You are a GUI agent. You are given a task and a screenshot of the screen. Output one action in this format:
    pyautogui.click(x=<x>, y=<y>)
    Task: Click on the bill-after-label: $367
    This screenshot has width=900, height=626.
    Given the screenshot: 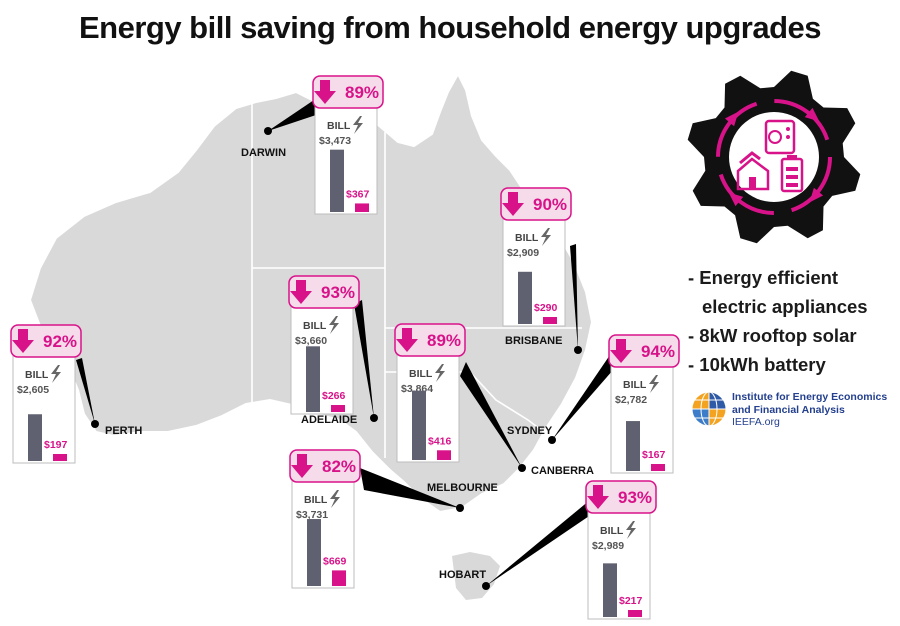 What is the action you would take?
    pyautogui.click(x=358, y=194)
    